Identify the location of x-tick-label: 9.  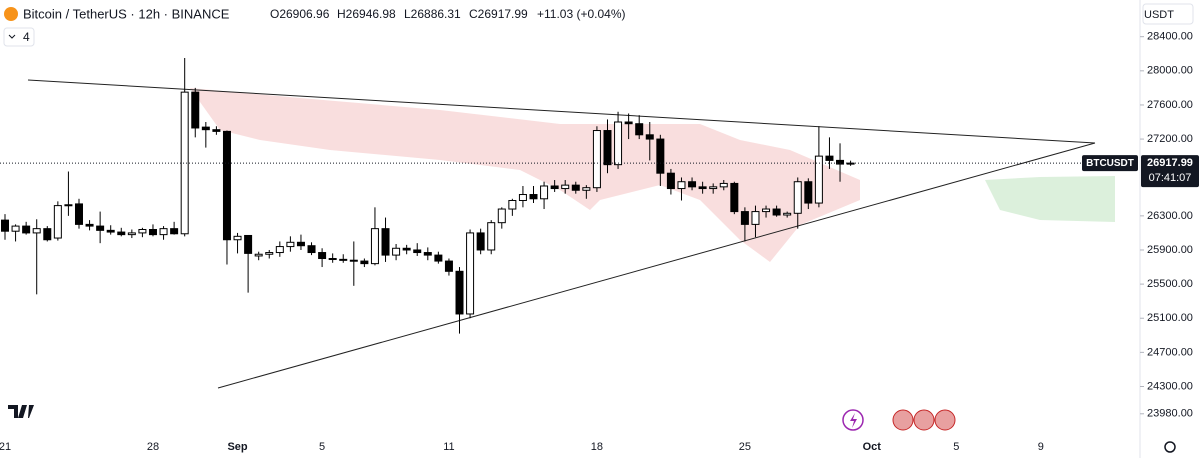
(1041, 447).